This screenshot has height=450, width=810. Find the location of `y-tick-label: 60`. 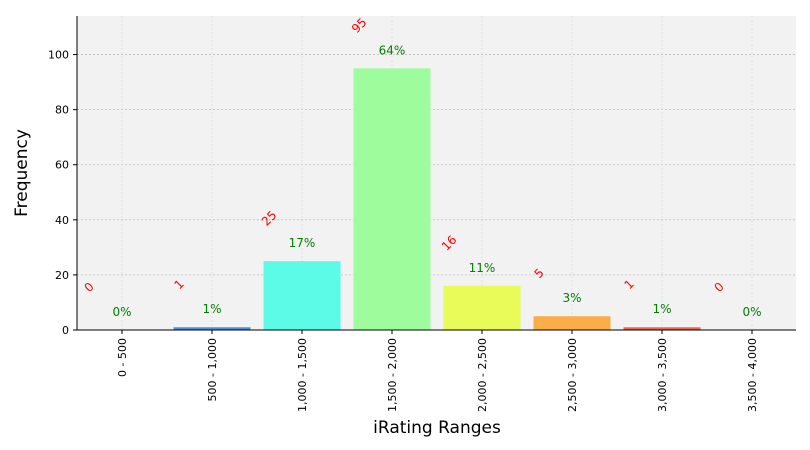

y-tick-label: 60 is located at coordinates (62, 165).